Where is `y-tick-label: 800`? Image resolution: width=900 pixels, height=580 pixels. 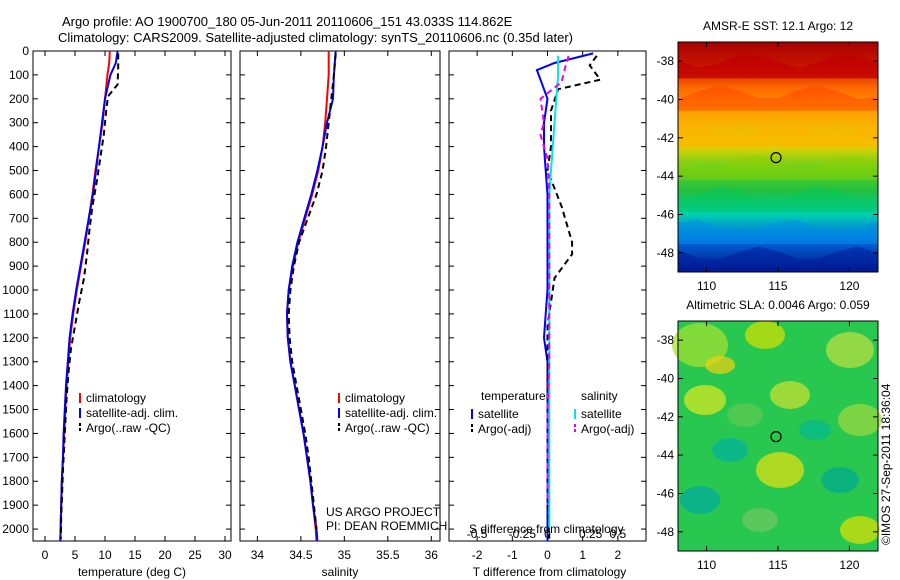
y-tick-label: 800 is located at coordinates (19, 242).